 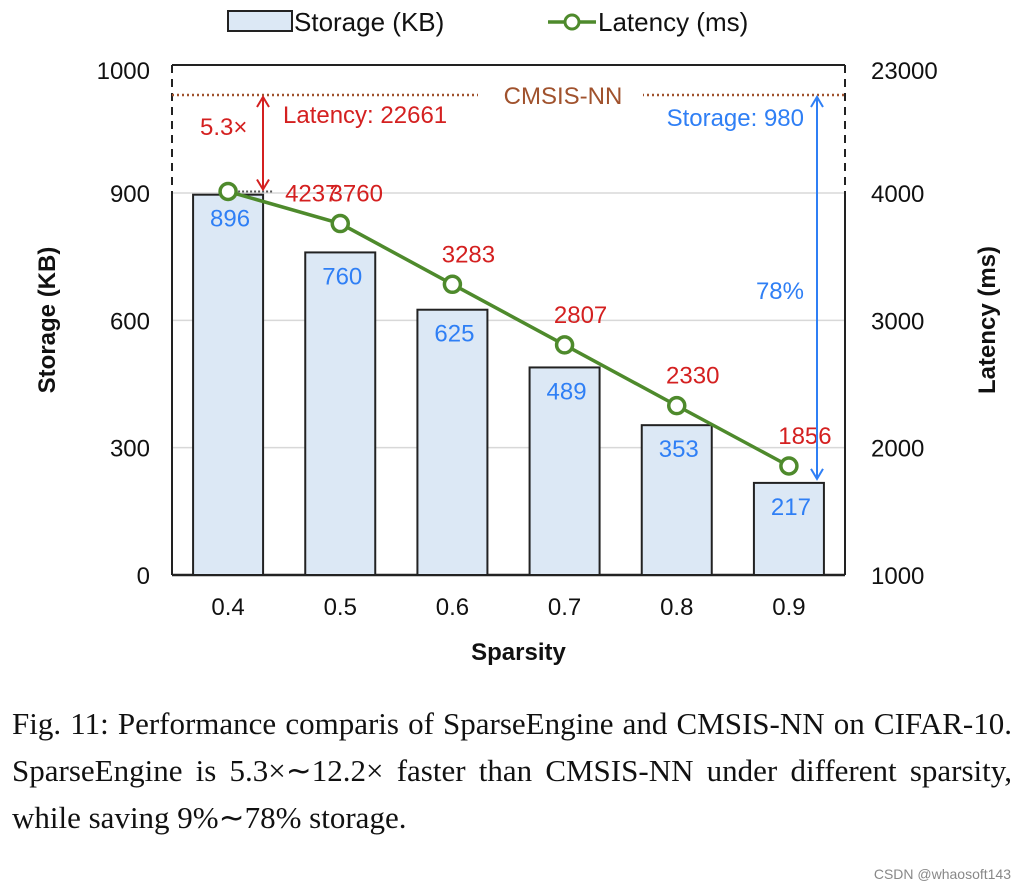 What do you see at coordinates (468, 254) in the screenshot?
I see `latency-point-label: 3283` at bounding box center [468, 254].